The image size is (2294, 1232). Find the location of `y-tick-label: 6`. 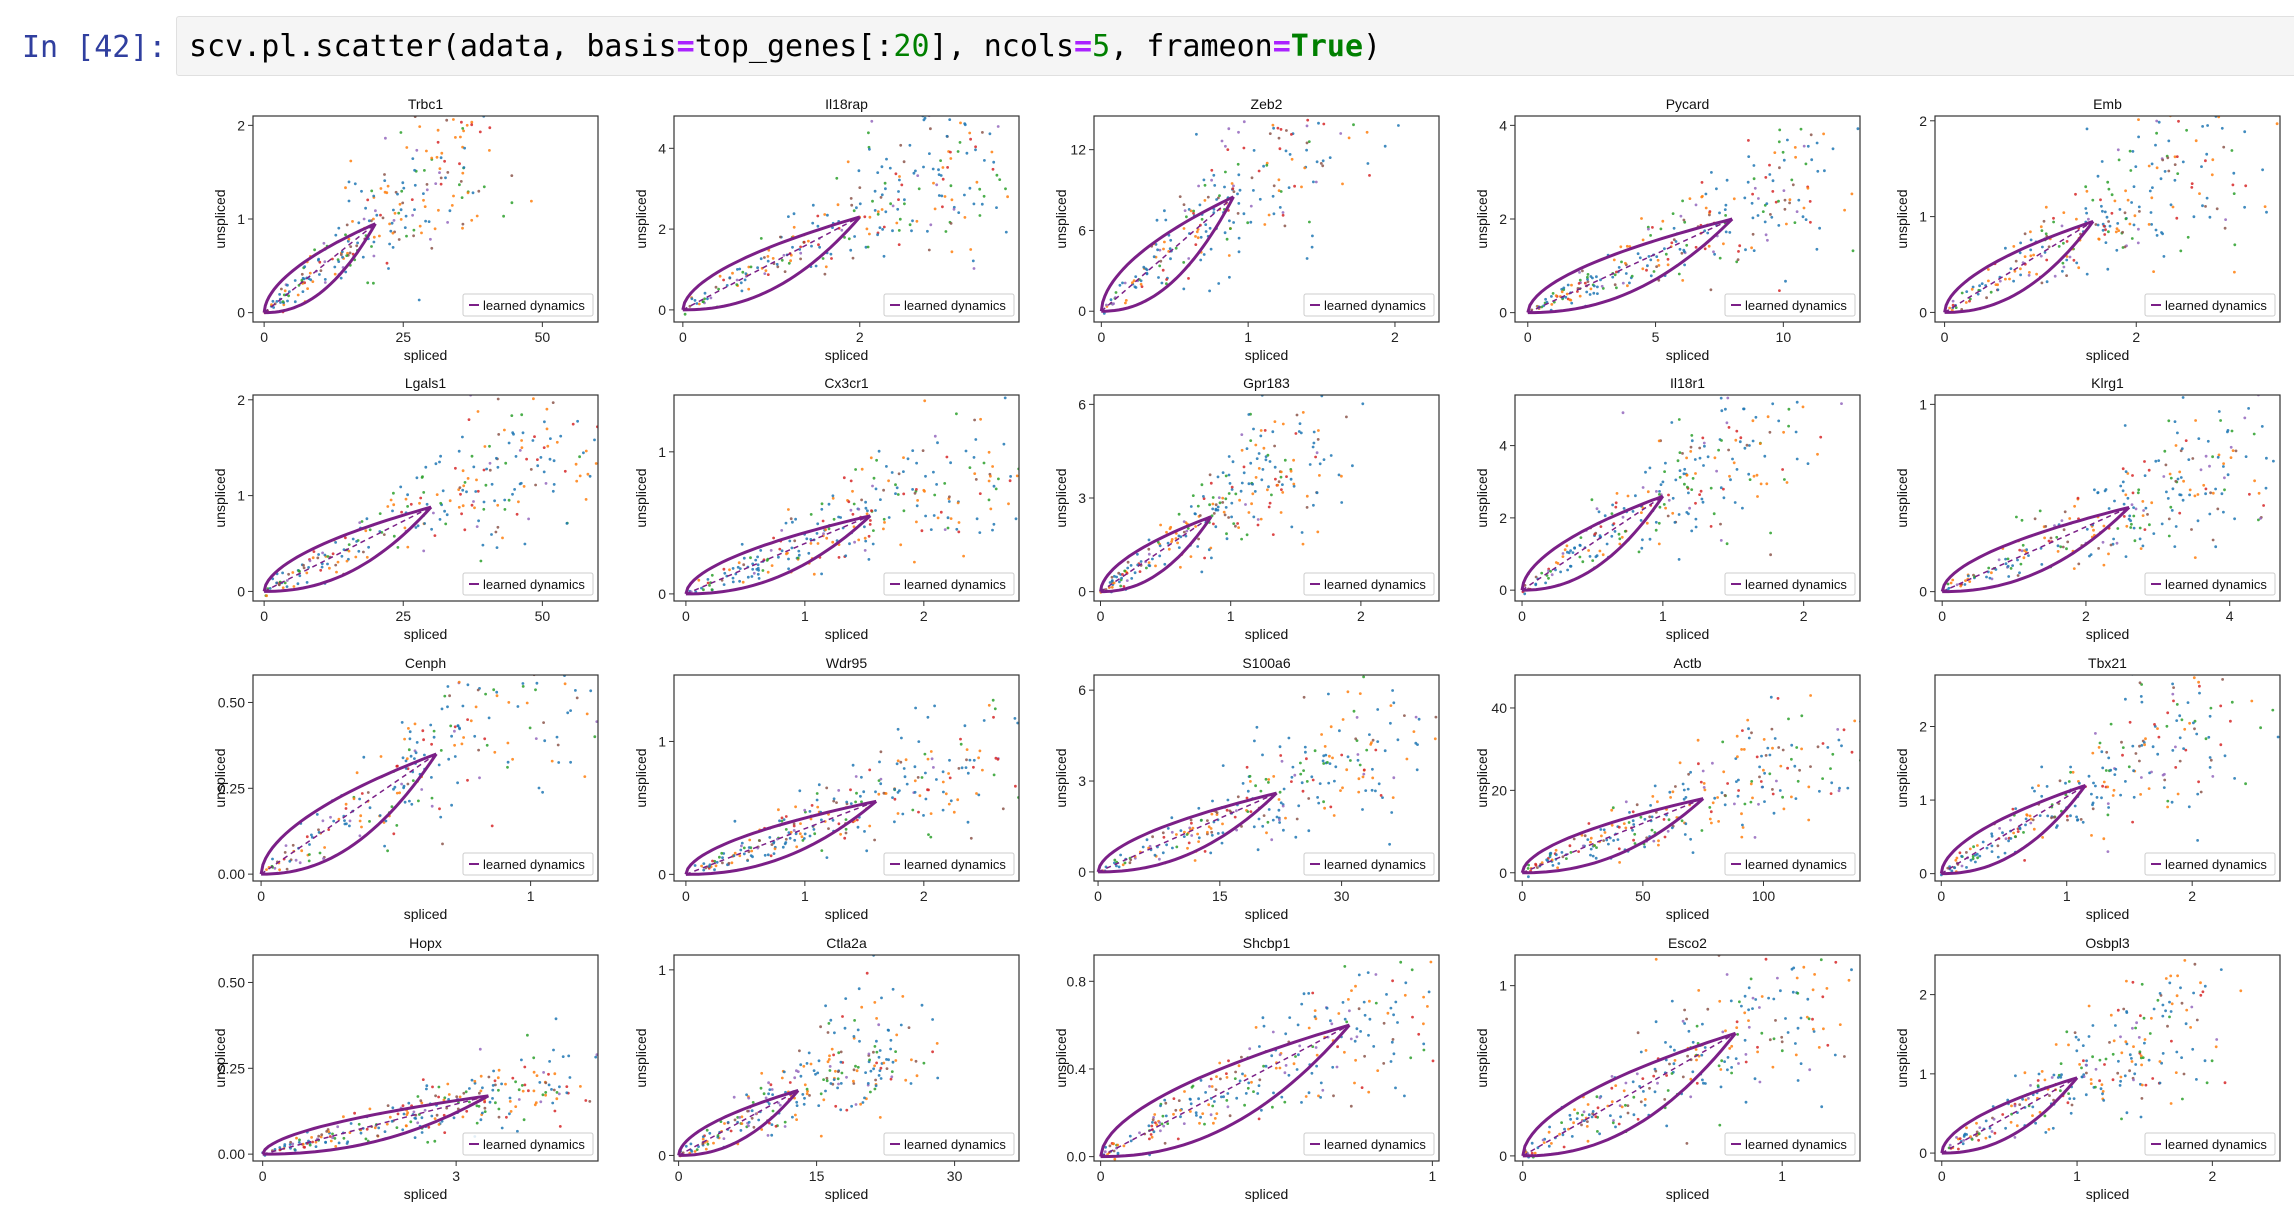

y-tick-label: 6 is located at coordinates (1082, 230).